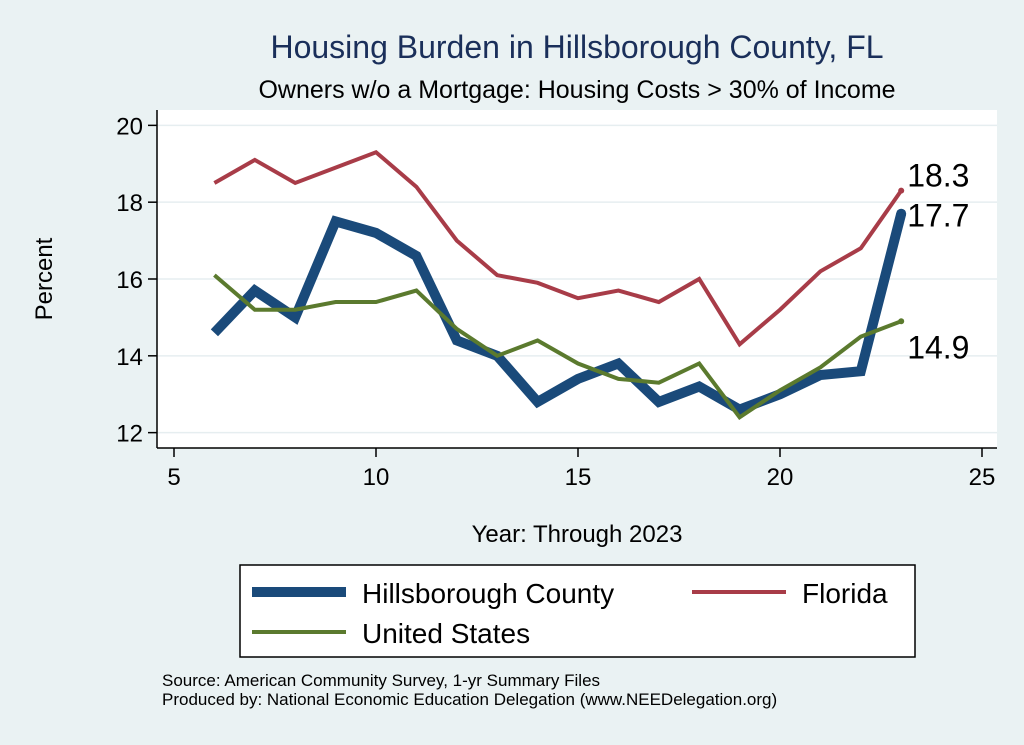  What do you see at coordinates (938, 262) in the screenshot?
I see `end-labels: 17.7 18.3 14.9` at bounding box center [938, 262].